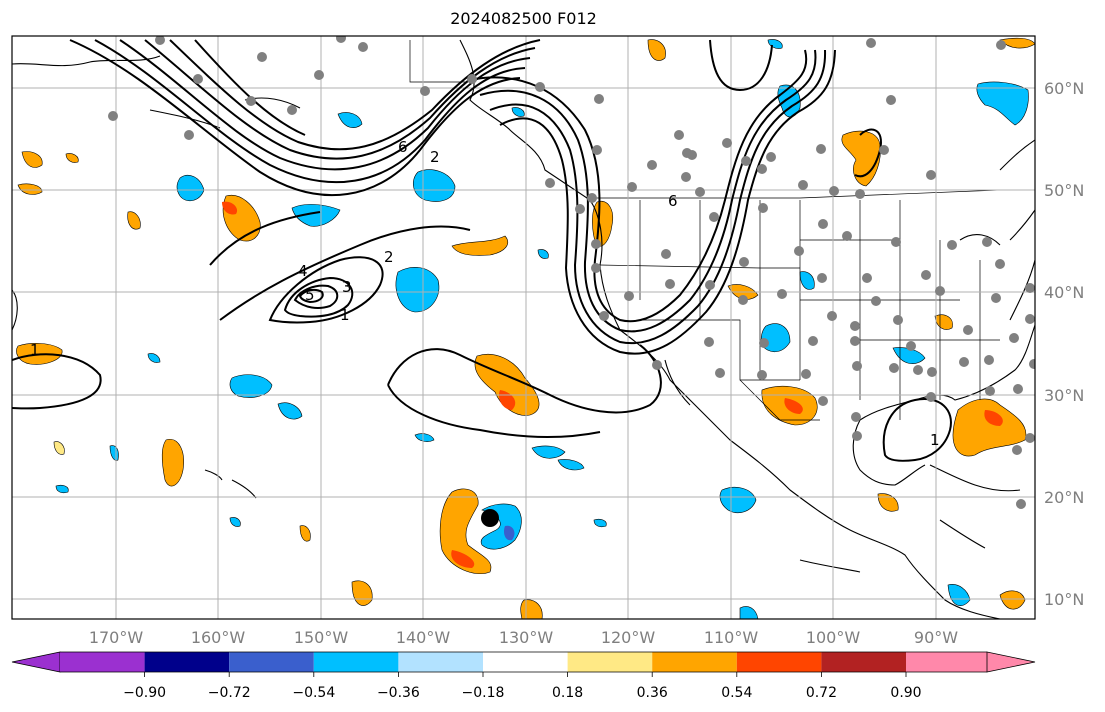  What do you see at coordinates (731, 637) in the screenshot?
I see `lon-label: 110°W` at bounding box center [731, 637].